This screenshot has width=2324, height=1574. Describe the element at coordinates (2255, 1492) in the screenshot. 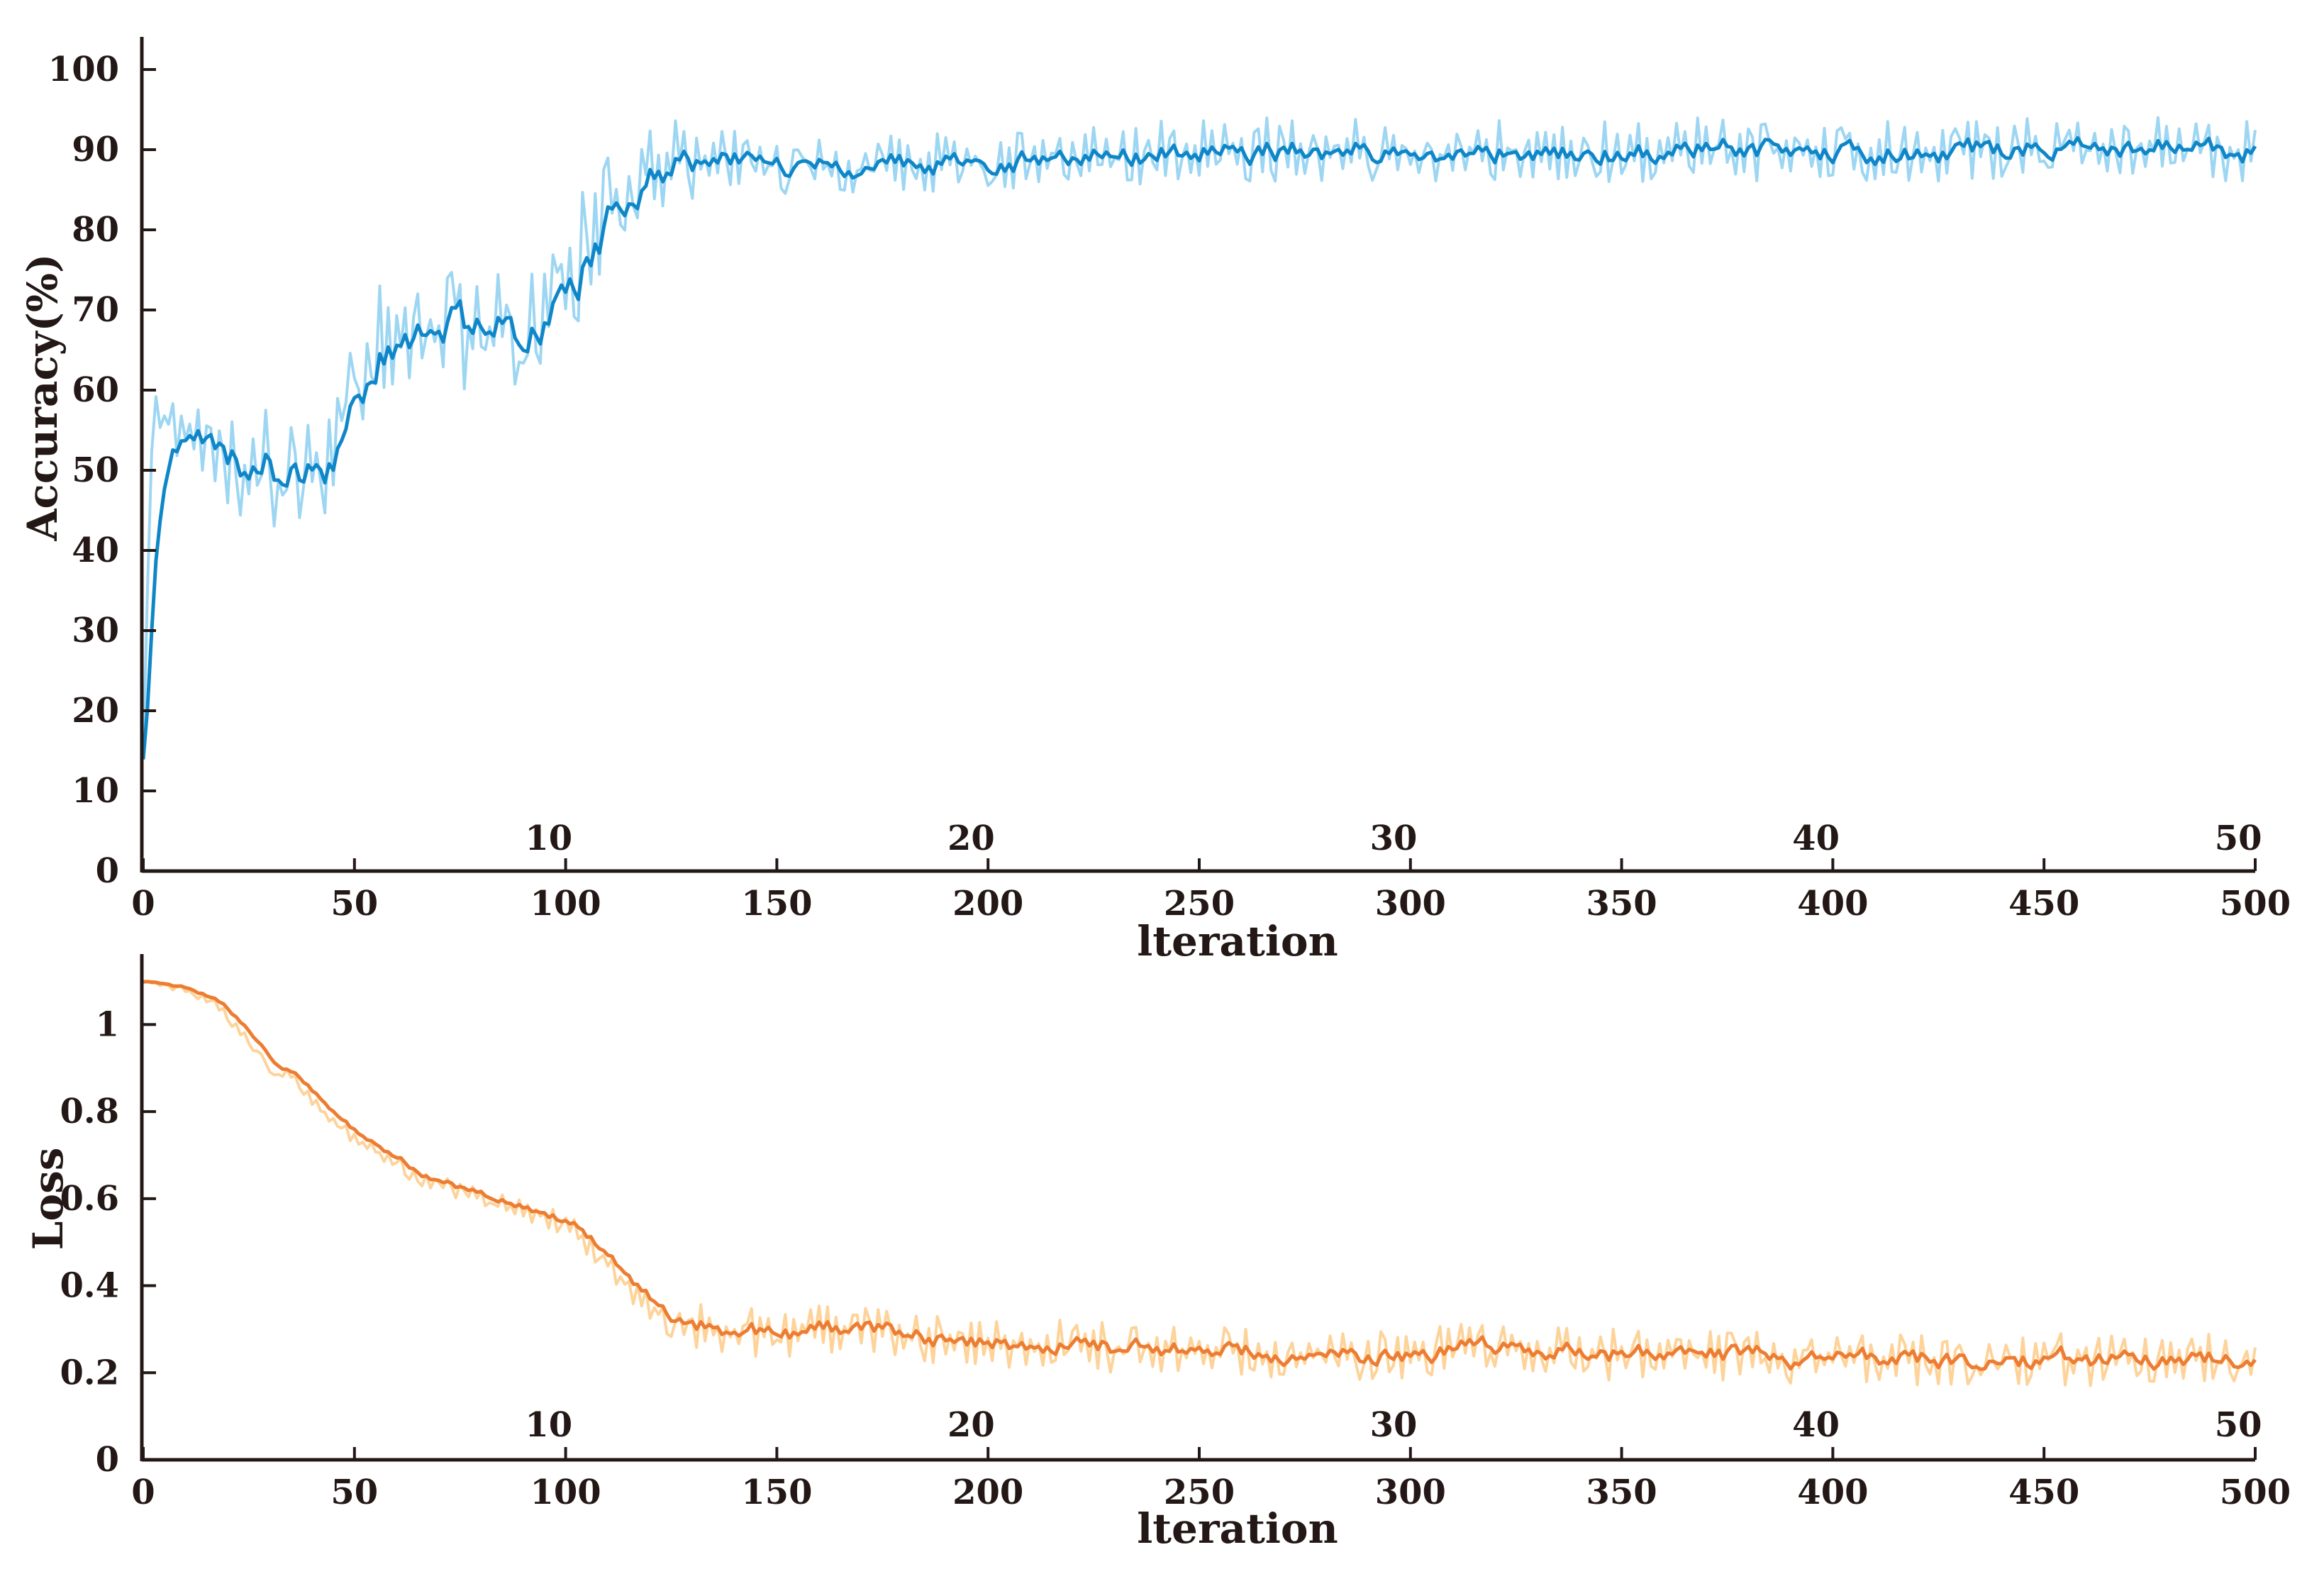

I see `loss-x-tick-label: 500` at that location.